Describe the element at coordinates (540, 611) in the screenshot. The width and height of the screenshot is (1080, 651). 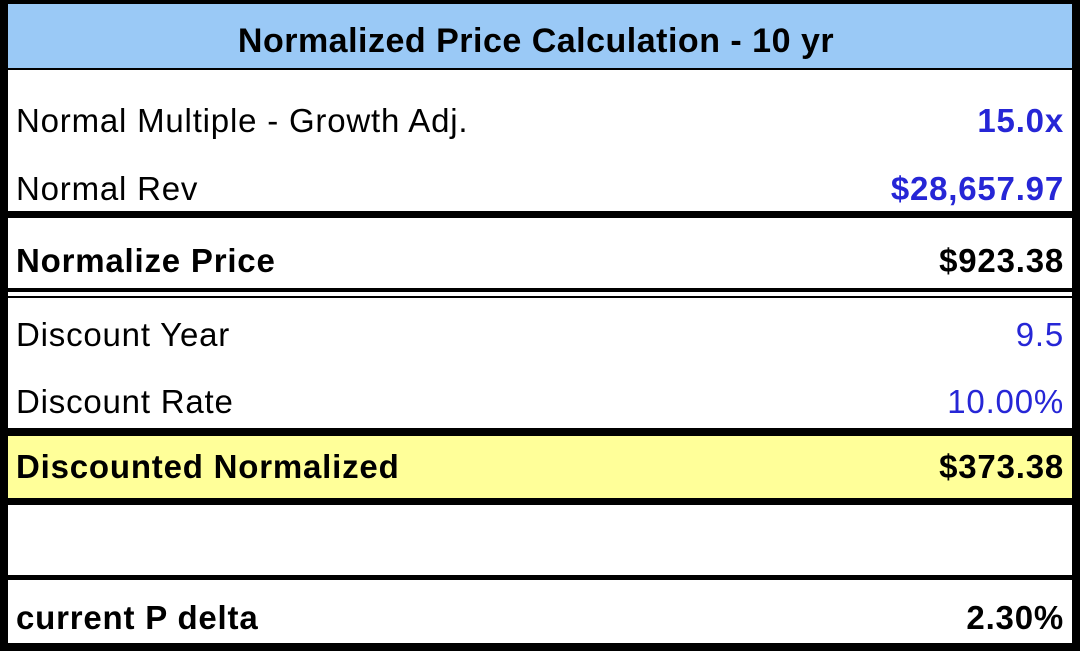
I see `row-current-p-delta: current P delta 2.30%` at that location.